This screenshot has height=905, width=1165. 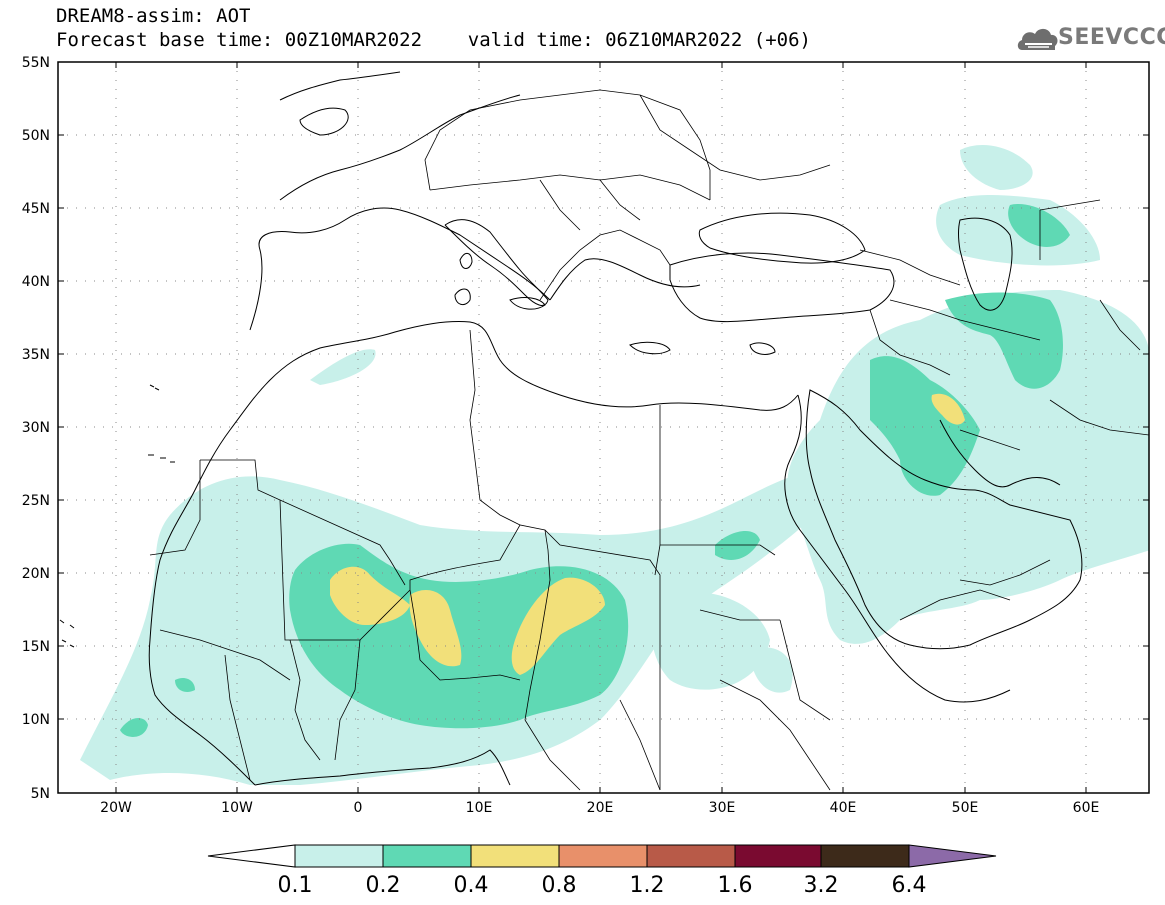 I want to click on lon-label: 40E, so click(x=843, y=808).